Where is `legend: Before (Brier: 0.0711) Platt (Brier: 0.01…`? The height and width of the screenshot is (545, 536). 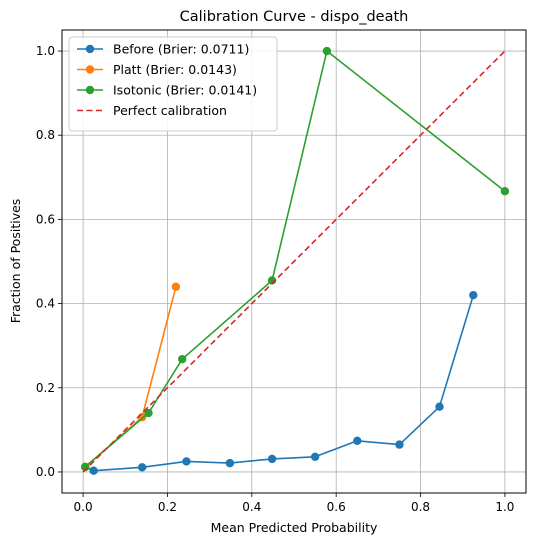 legend: Before (Brier: 0.0711) Platt (Brier: 0.01… is located at coordinates (173, 84).